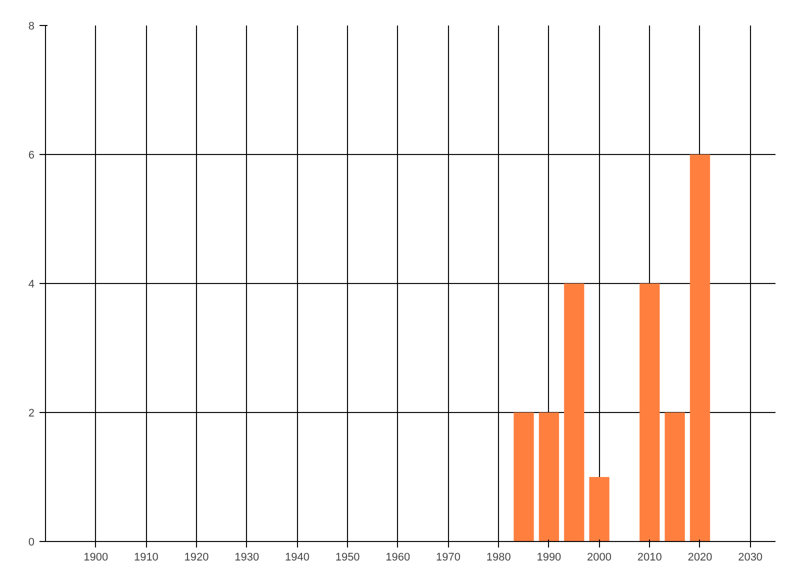  Describe the element at coordinates (347, 558) in the screenshot. I see `x-tick-label: 1950` at that location.